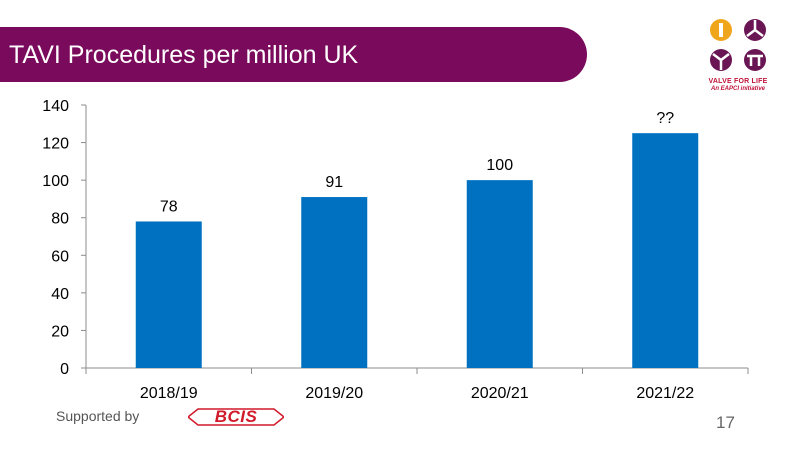 Image resolution: width=800 pixels, height=450 pixels. What do you see at coordinates (738, 45) in the screenshot?
I see `valve-logo-icon` at bounding box center [738, 45].